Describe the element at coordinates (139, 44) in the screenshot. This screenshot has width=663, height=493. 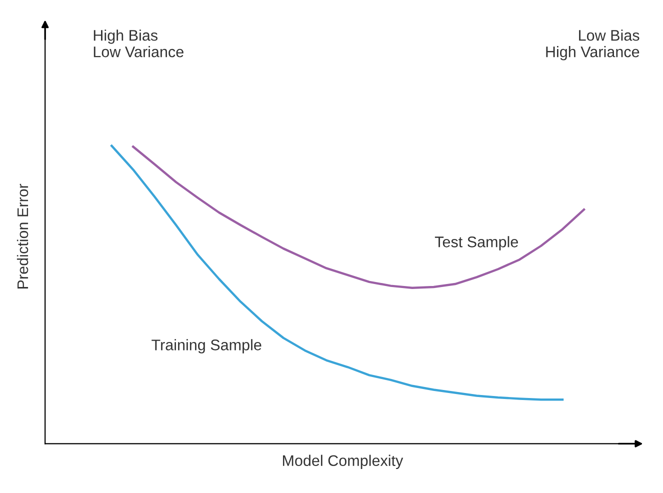
I see `text: High Bias Low Variance` at that location.